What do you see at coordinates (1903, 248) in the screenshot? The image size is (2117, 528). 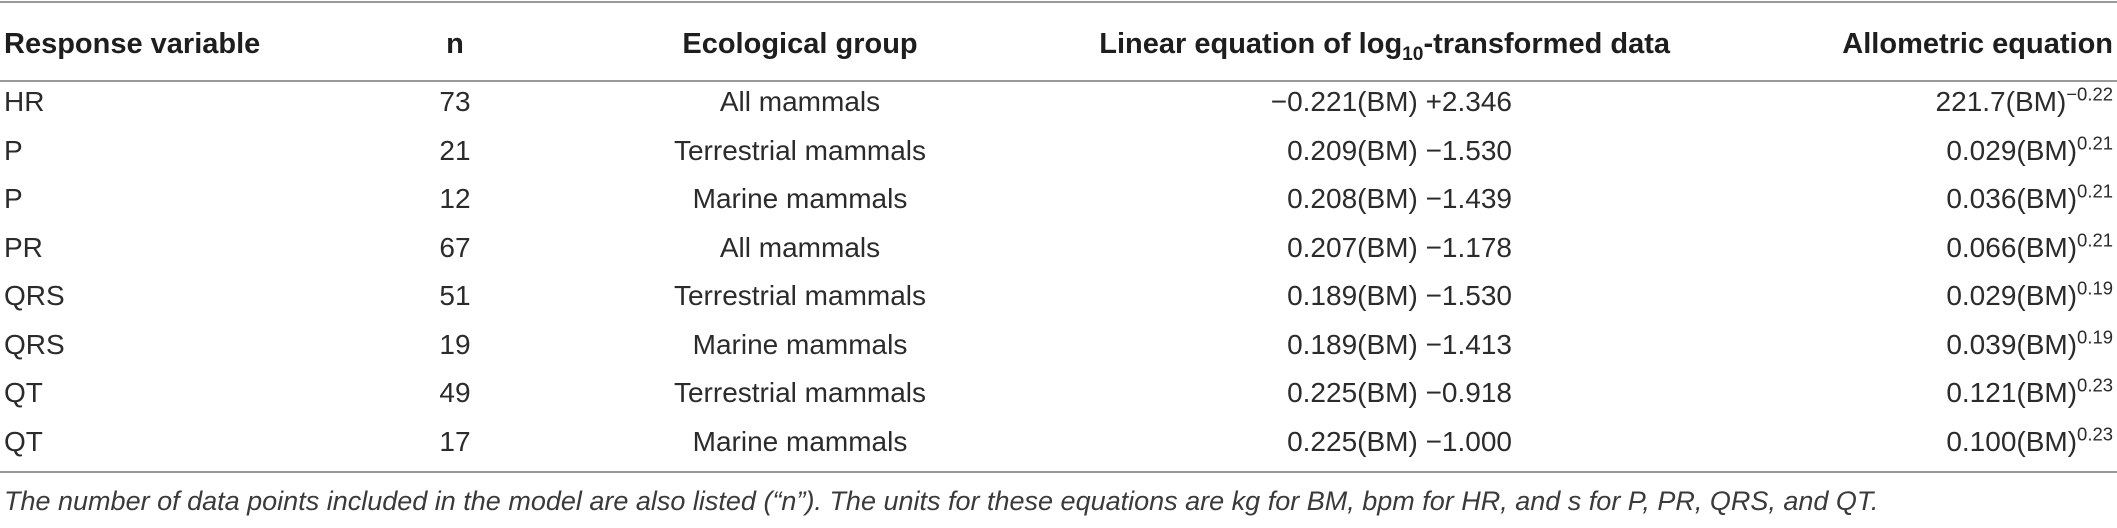 I see `cell-allometric-equation: 0.066(BM)0.21` at bounding box center [1903, 248].